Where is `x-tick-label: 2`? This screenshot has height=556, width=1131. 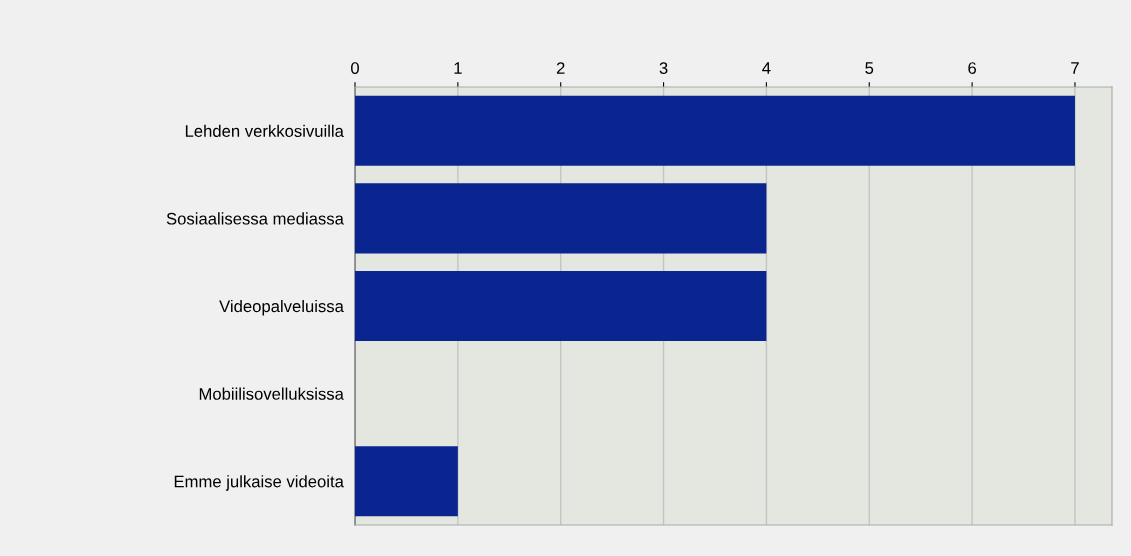 x-tick-label: 2 is located at coordinates (560, 68).